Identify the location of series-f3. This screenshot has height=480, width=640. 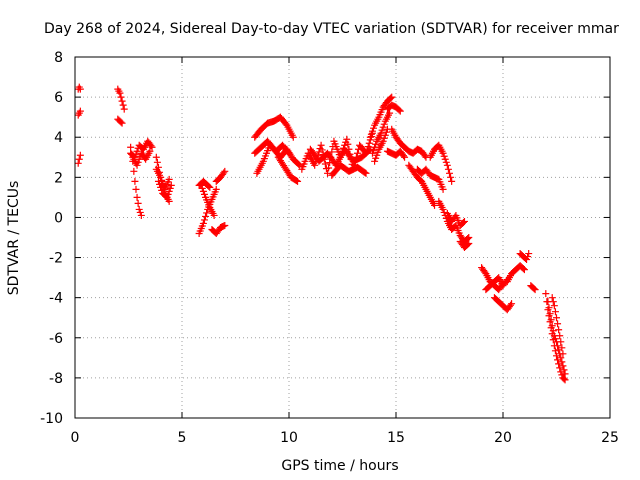
(273, 159).